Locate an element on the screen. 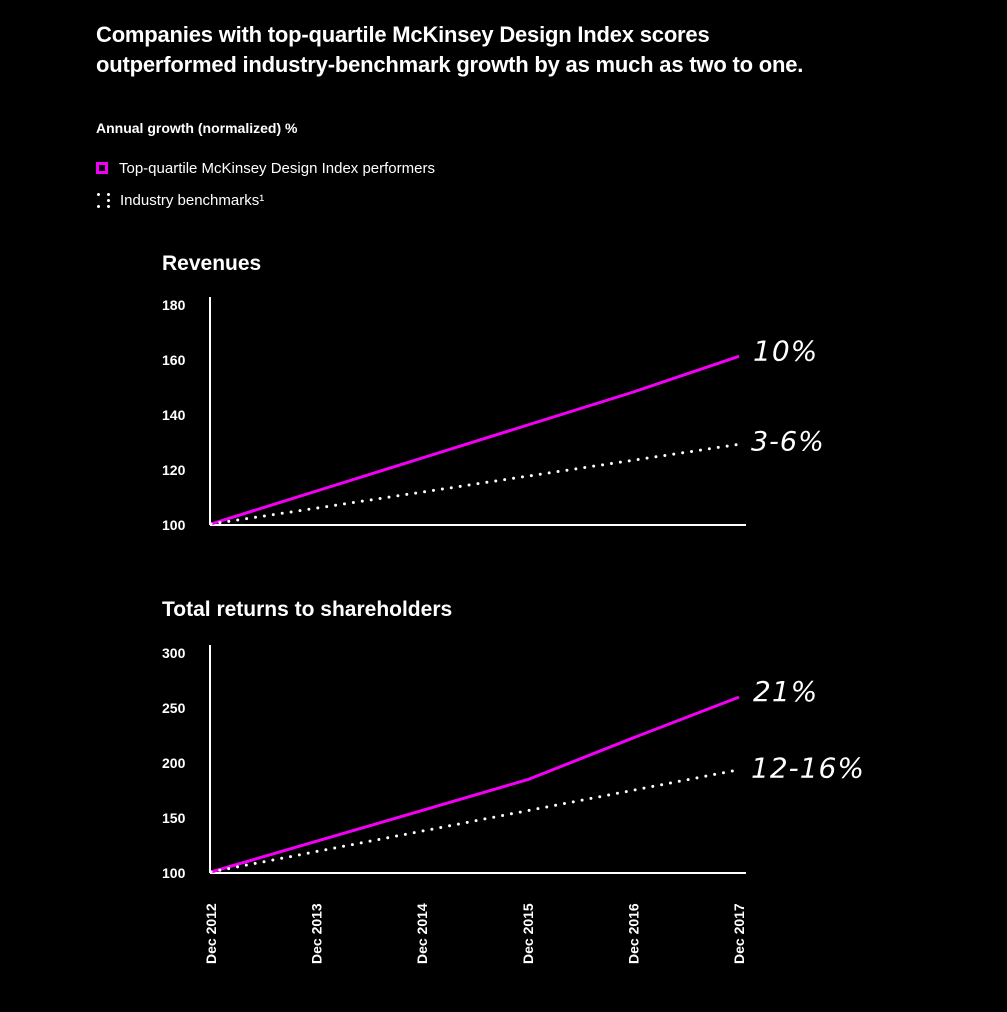 The height and width of the screenshot is (1012, 1007). legend-item-benchmark: Industry benchmarks¹ is located at coordinates (180, 200).